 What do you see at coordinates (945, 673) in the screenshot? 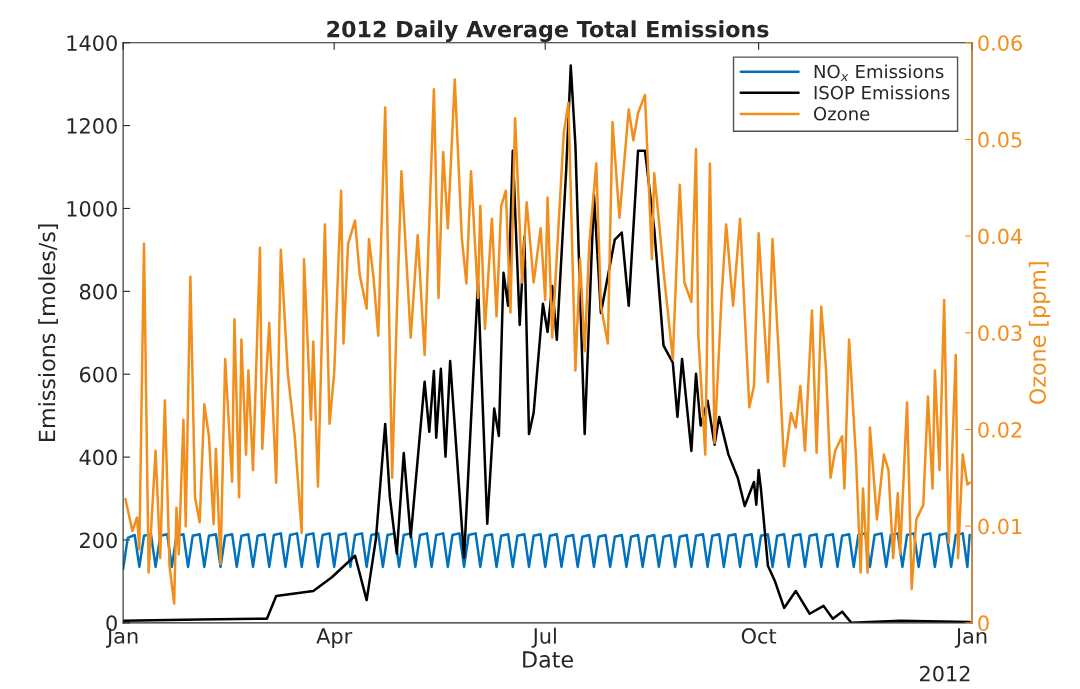
I see `text: 2012` at bounding box center [945, 673].